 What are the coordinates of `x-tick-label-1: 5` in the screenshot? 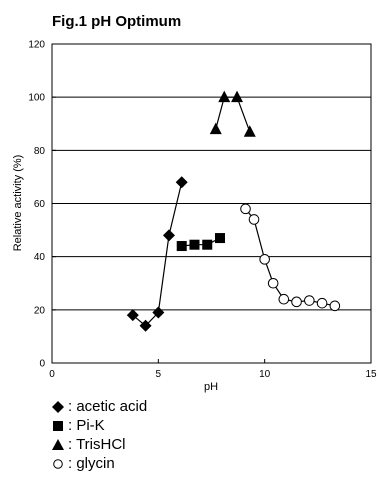 It's located at (159, 374).